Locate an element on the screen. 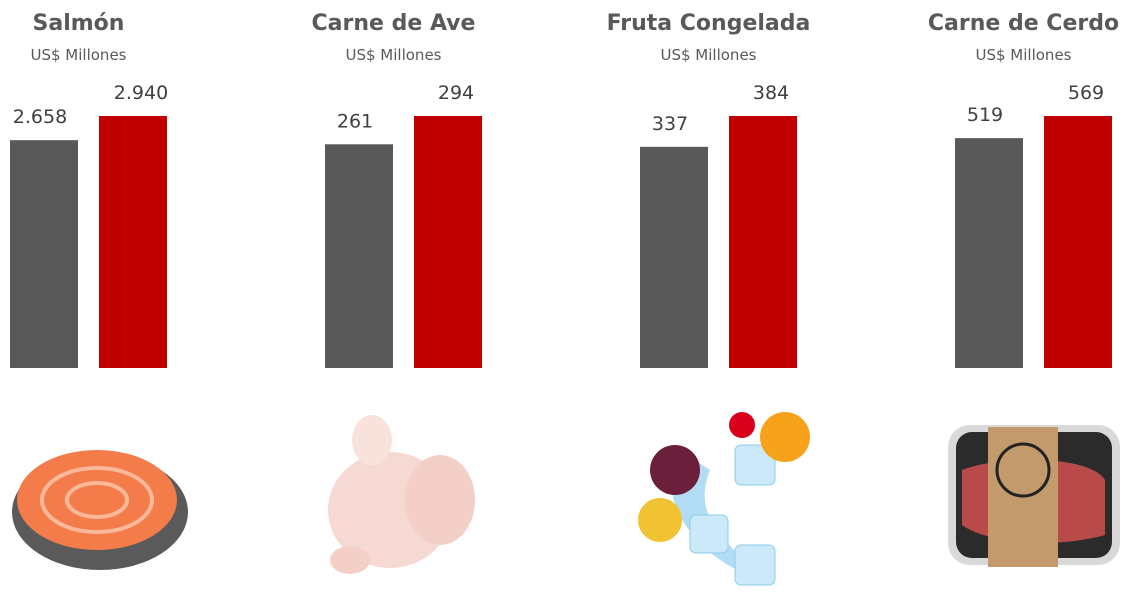  value-label: 294 is located at coordinates (456, 93).